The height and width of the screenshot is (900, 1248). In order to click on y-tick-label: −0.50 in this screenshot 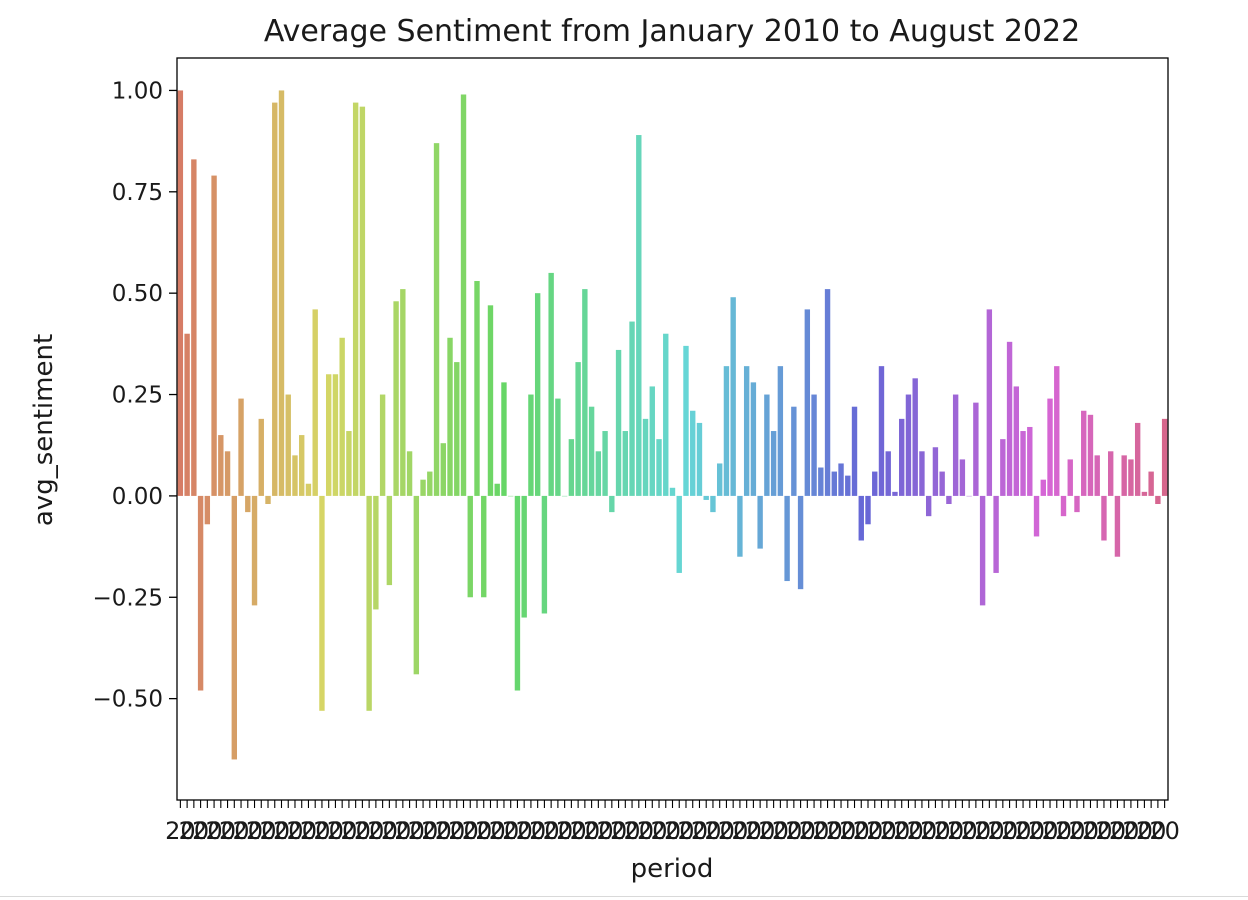, I will do `click(128, 700)`.